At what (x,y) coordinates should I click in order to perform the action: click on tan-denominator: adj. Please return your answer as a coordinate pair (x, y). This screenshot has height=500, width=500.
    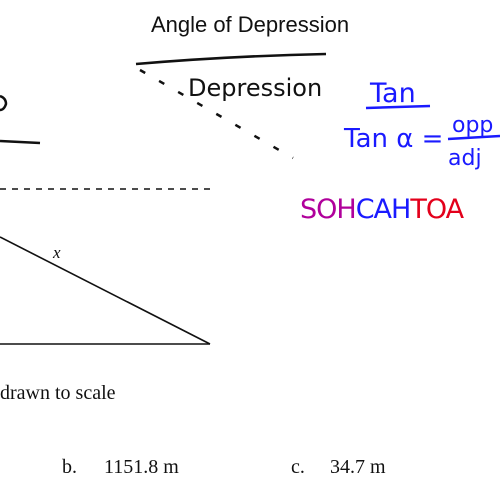
    Looking at the image, I should click on (465, 158).